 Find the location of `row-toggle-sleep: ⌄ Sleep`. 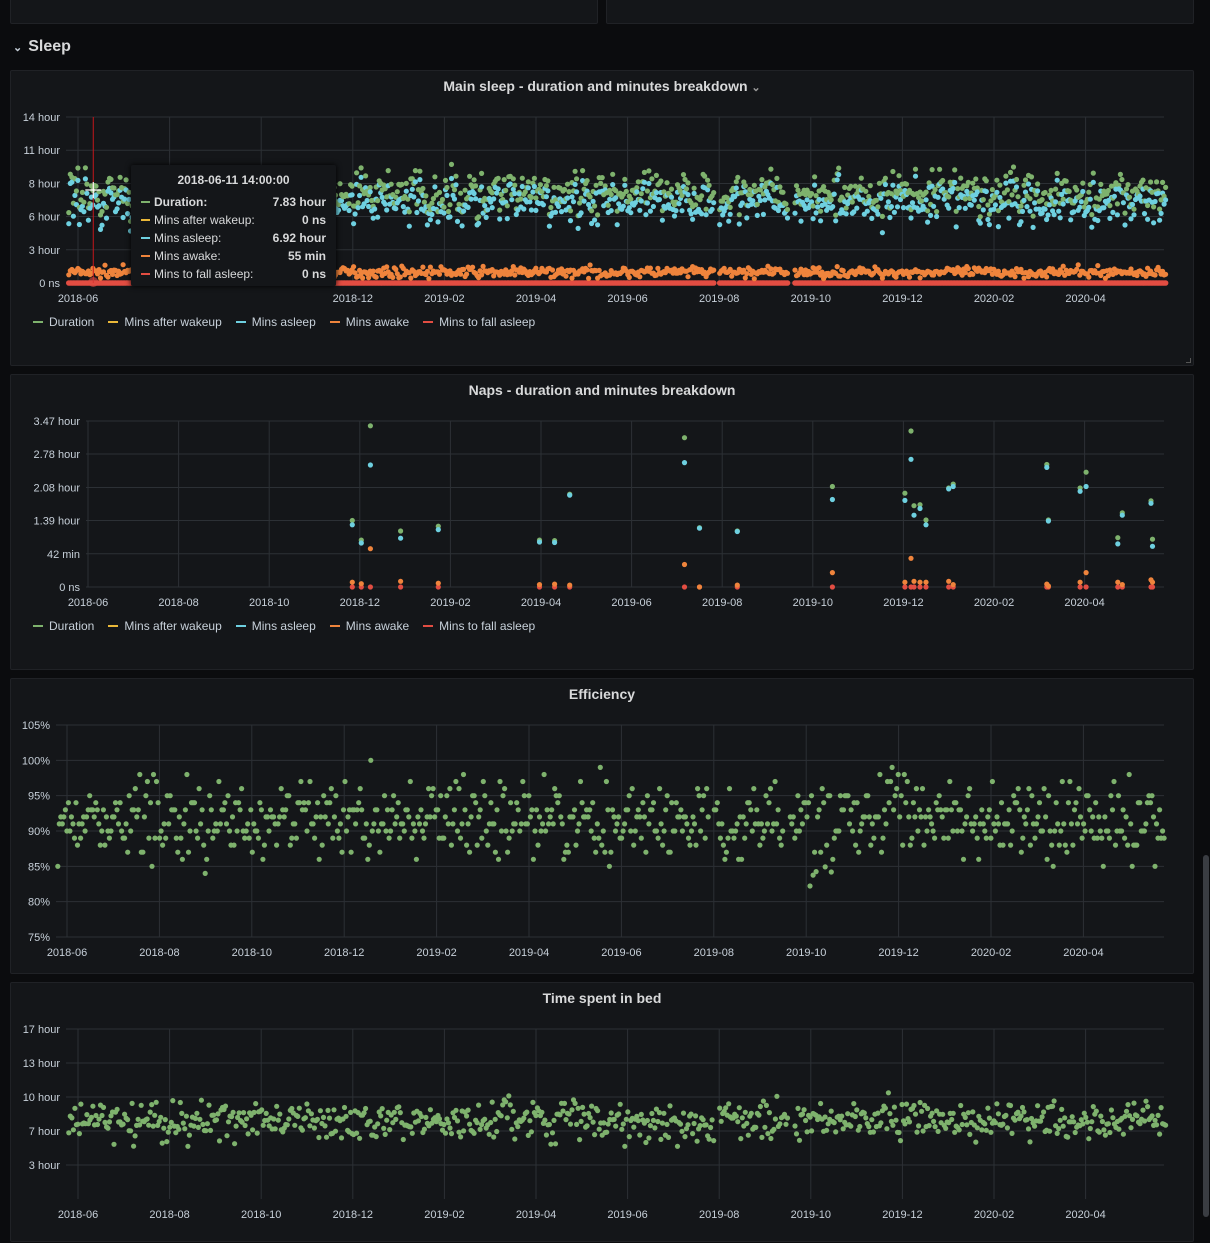

row-toggle-sleep: ⌄ Sleep is located at coordinates (42, 47).